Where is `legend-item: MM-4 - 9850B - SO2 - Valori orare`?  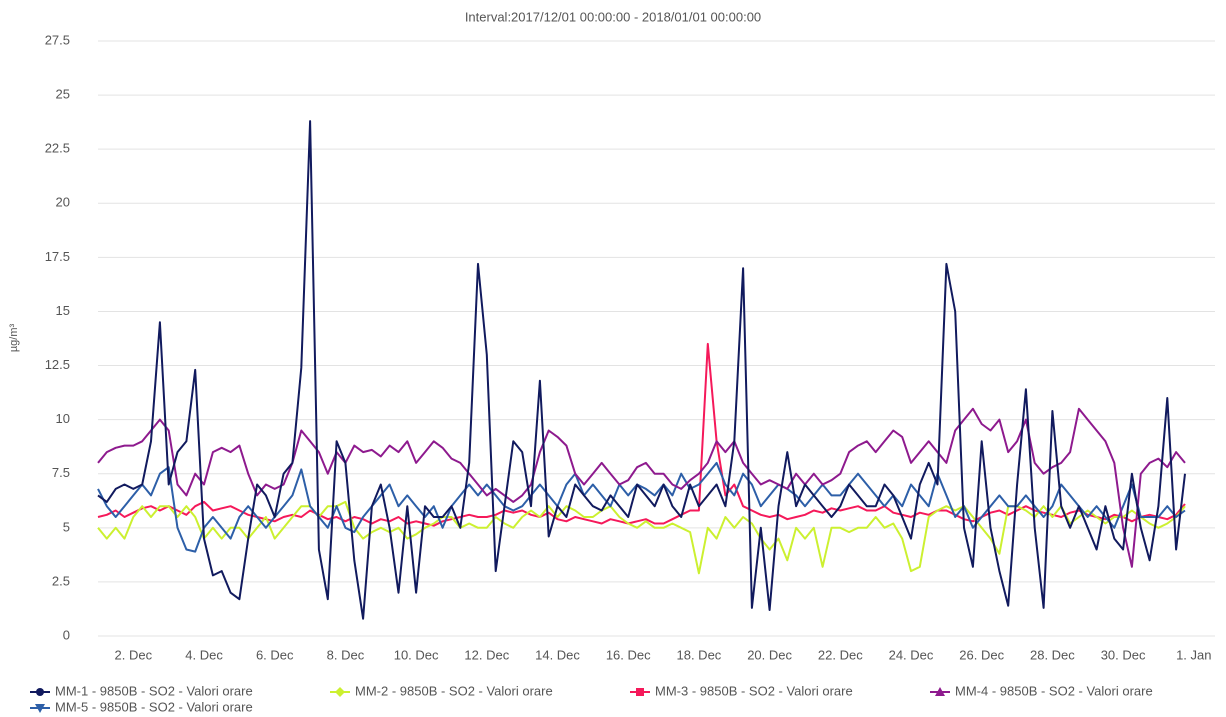 legend-item: MM-4 - 9850B - SO2 - Valori orare is located at coordinates (1041, 690).